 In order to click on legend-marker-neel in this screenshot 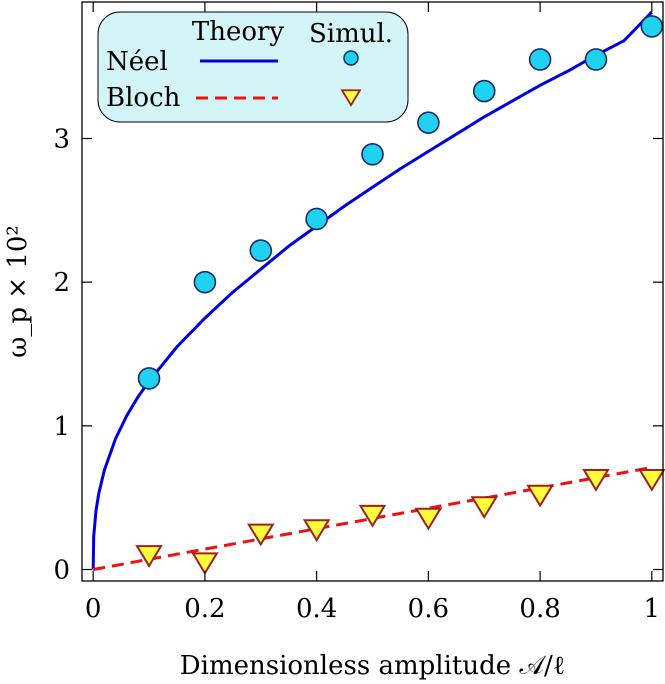, I will do `click(351, 58)`.